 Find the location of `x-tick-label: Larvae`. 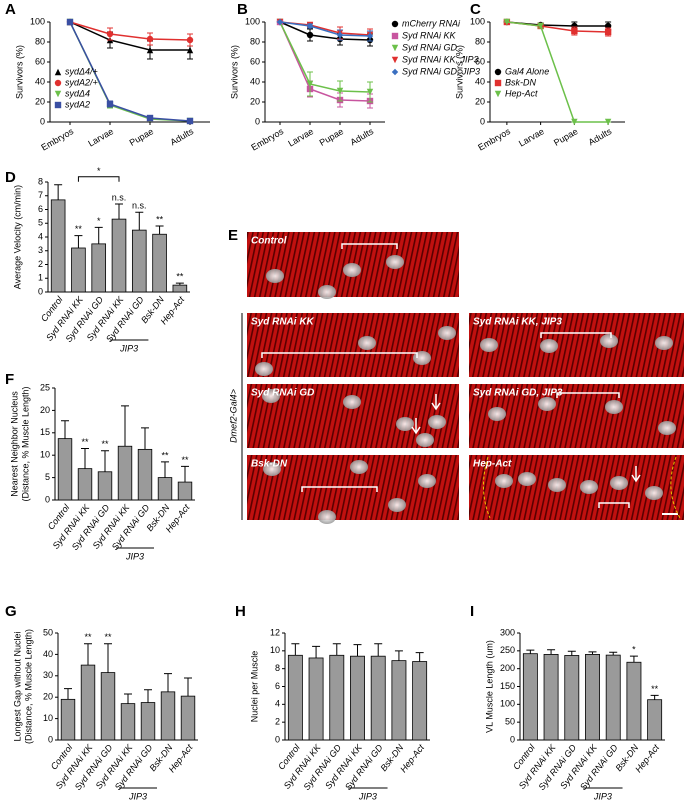

x-tick-label: Larvae is located at coordinates (531, 137).